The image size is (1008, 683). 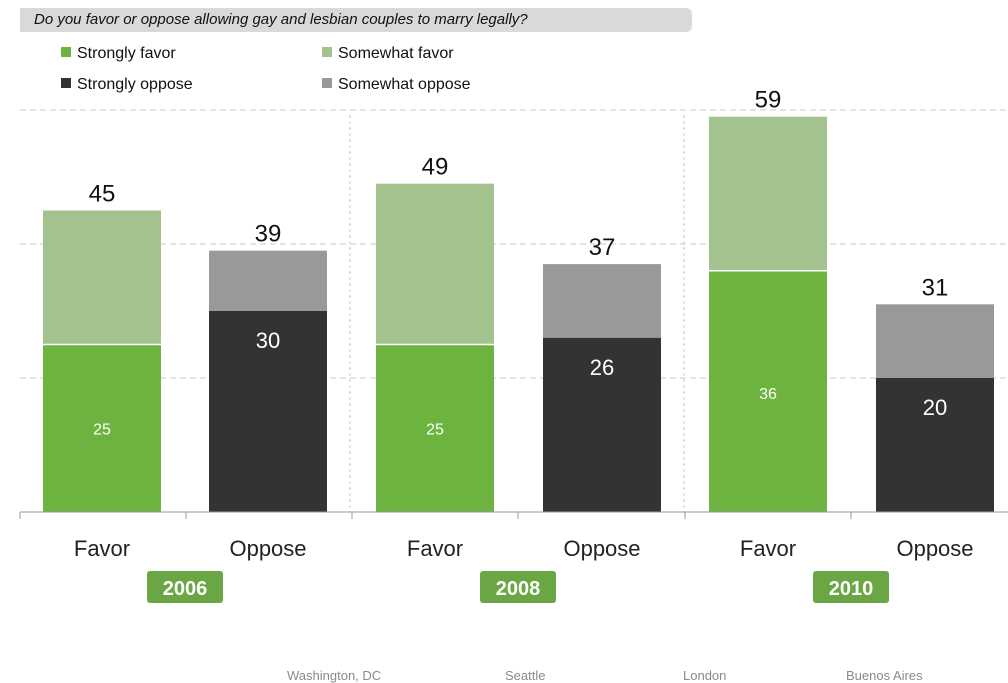 I want to click on legend-label: Somewhat favor, so click(x=396, y=53).